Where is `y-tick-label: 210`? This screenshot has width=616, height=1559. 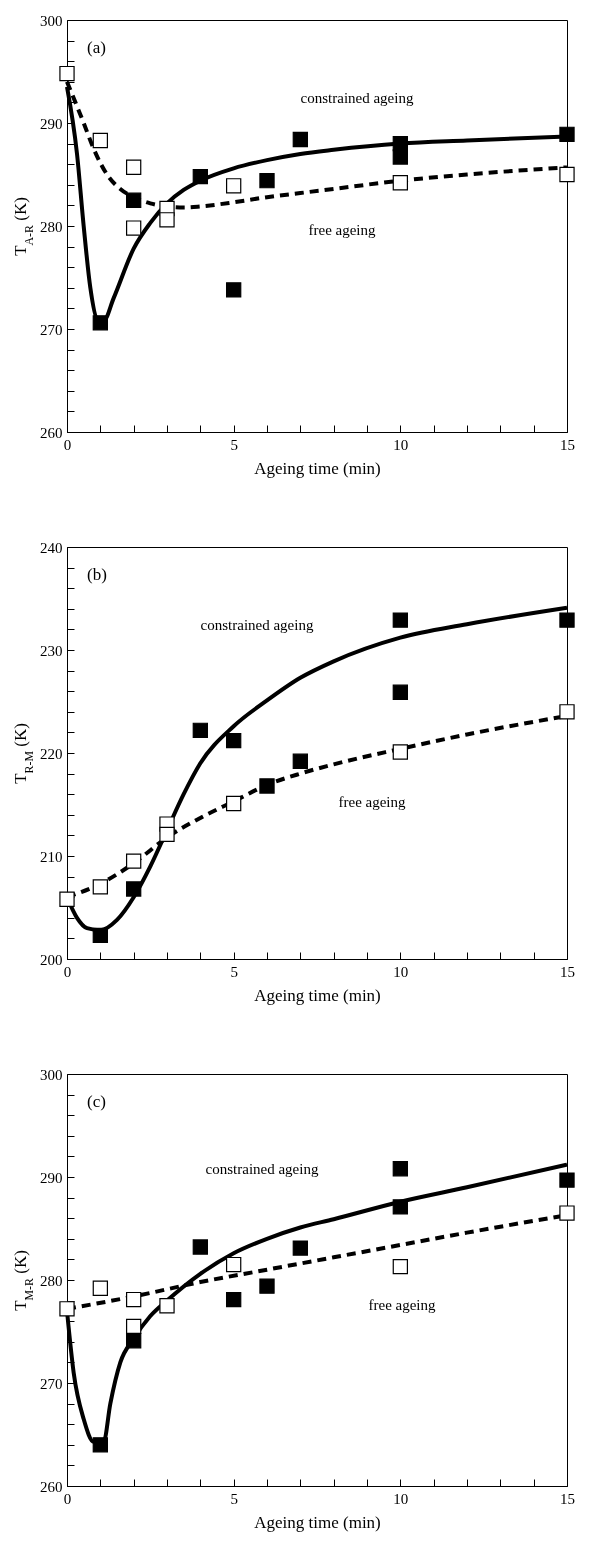 y-tick-label: 210 is located at coordinates (51, 856).